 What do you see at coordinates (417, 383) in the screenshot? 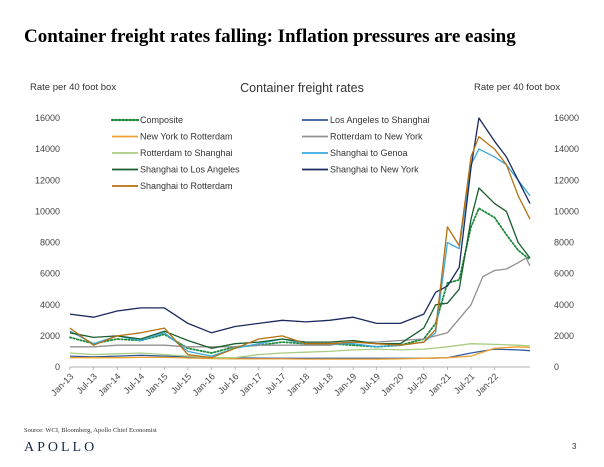
I see `x-tick-label: Jul-20` at bounding box center [417, 383].